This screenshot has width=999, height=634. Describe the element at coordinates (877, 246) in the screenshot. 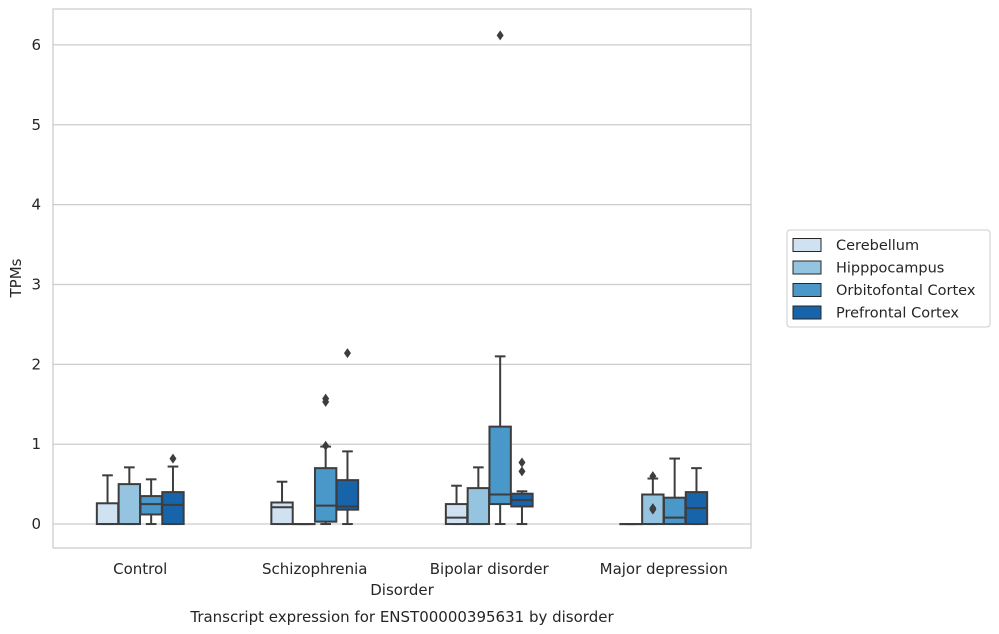

I see `legend-label-cerebellum: Cerebellum` at that location.